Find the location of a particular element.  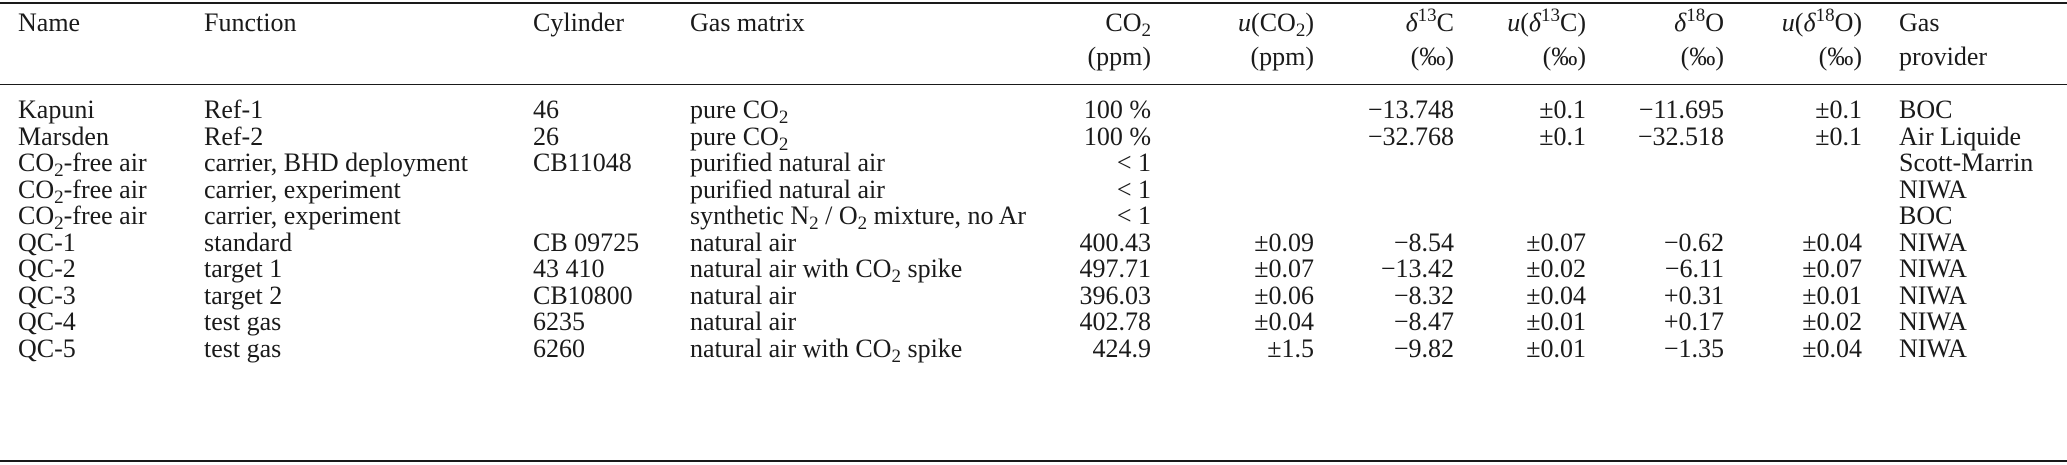

cell-function: Ref-1 is located at coordinates (234, 109).